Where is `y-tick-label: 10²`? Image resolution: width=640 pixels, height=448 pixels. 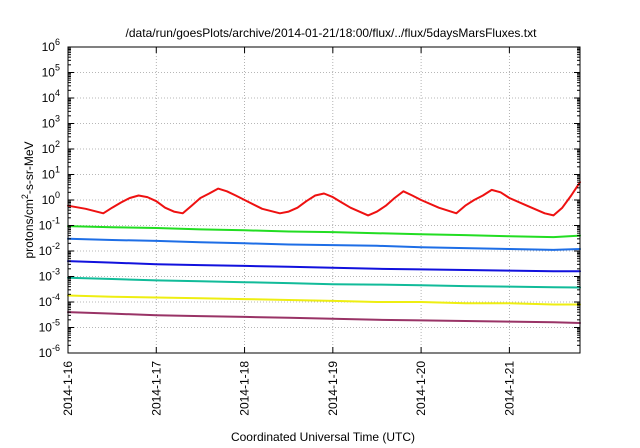 y-tick-label: 10² is located at coordinates (51, 147).